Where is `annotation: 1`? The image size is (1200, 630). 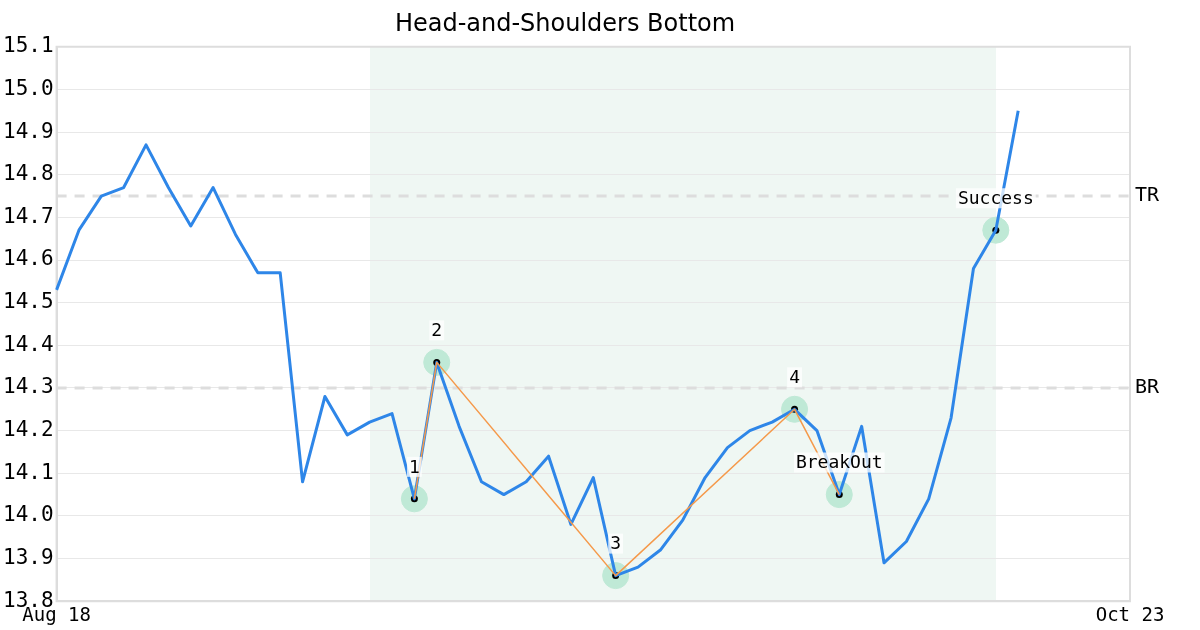 annotation: 1 is located at coordinates (414, 466).